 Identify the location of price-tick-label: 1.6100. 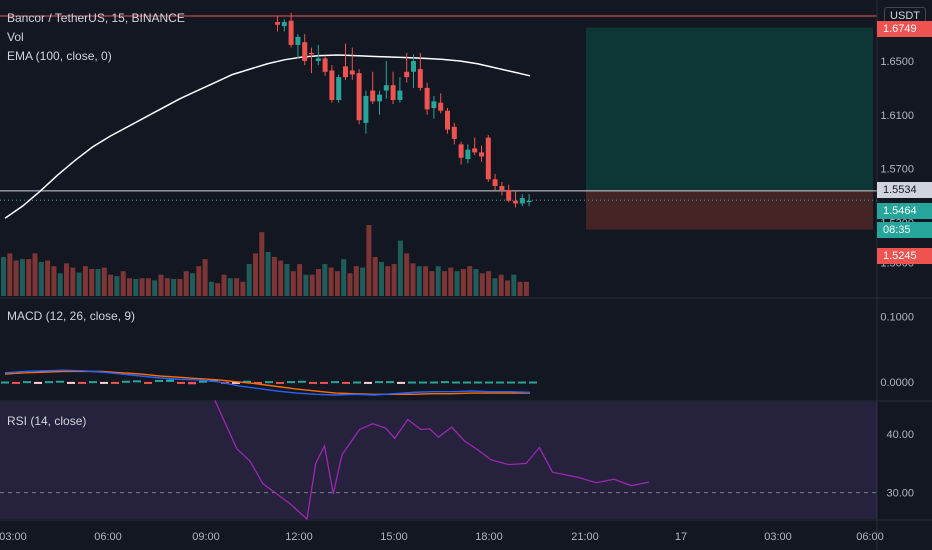
(897, 116).